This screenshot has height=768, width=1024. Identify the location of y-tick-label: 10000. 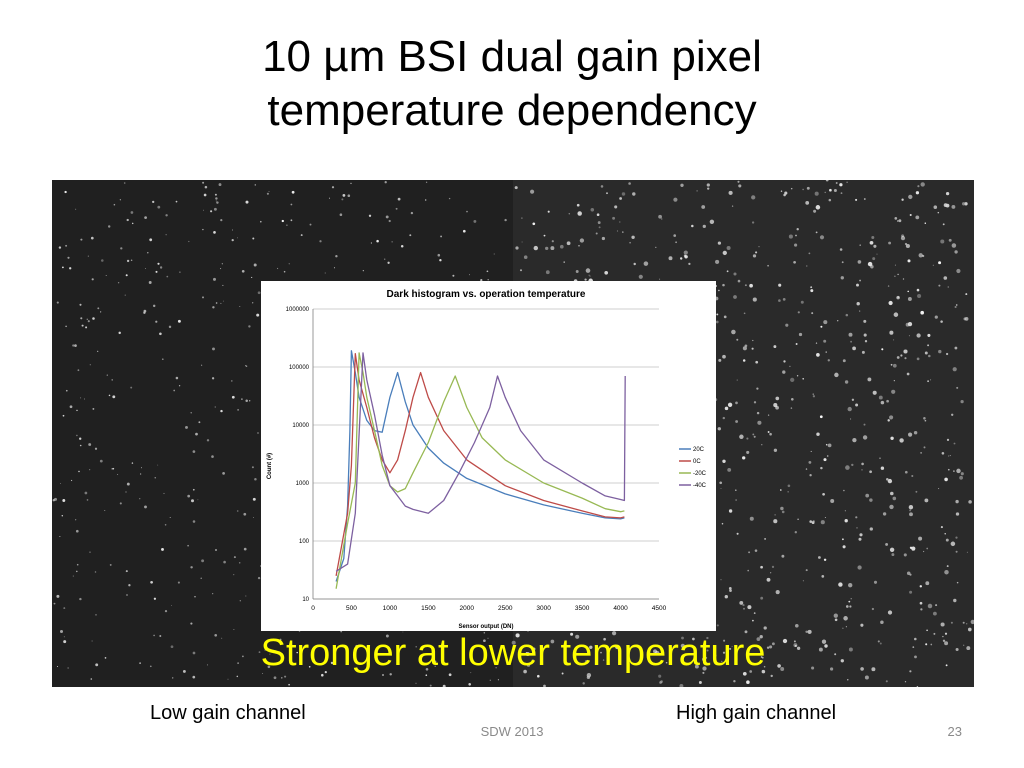
(300, 426).